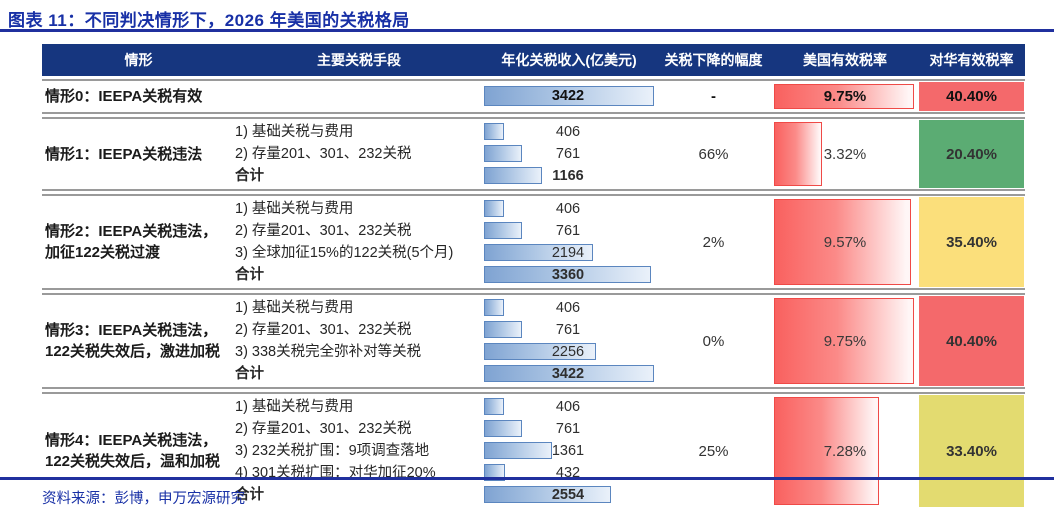  What do you see at coordinates (332, 451) in the screenshot?
I see `measure-item: 3) 232关税扩围：9项调查落地` at bounding box center [332, 451].